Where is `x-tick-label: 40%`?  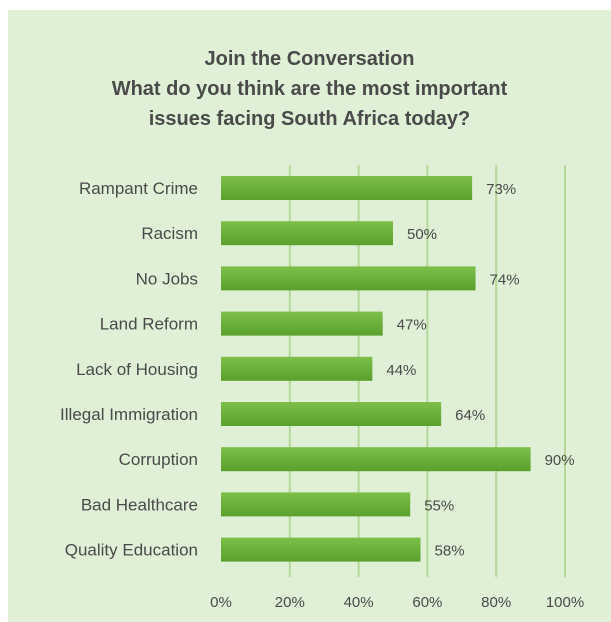 x-tick-label: 40% is located at coordinates (359, 602).